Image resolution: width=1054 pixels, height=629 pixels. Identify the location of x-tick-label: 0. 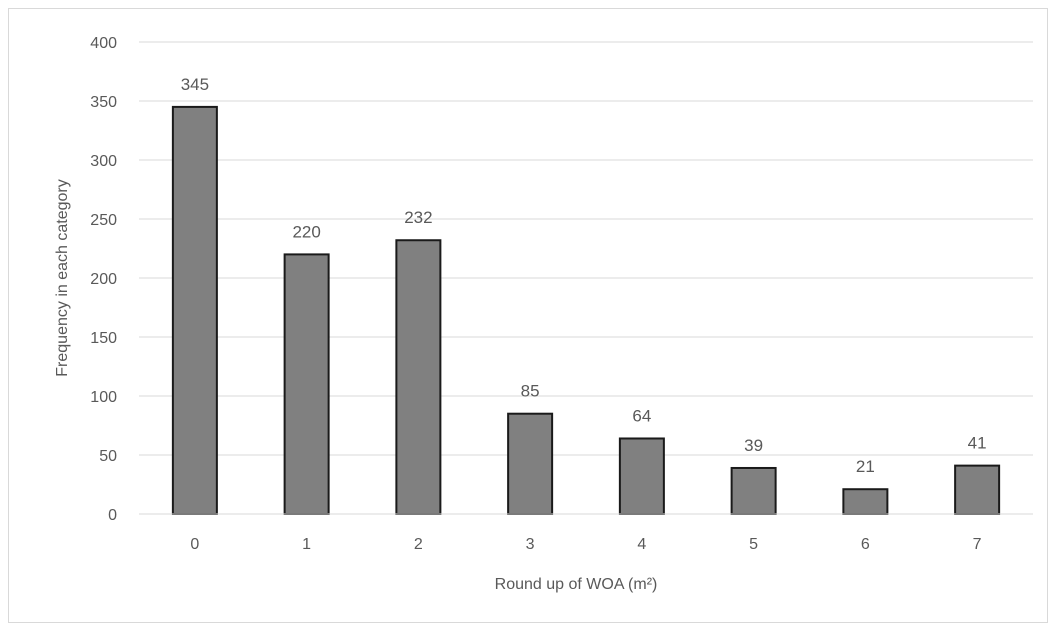
(194, 544).